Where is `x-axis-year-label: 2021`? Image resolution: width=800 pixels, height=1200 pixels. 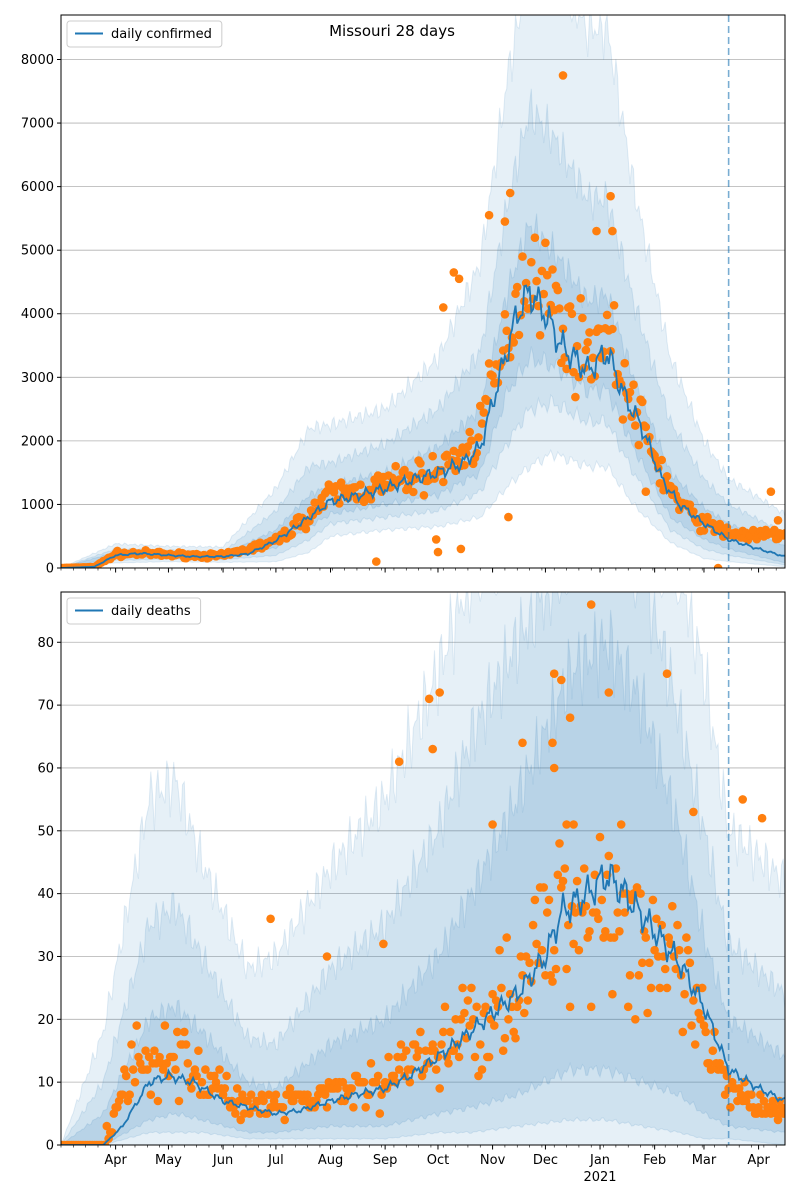
x-axis-year-label: 2021 is located at coordinates (599, 1177).